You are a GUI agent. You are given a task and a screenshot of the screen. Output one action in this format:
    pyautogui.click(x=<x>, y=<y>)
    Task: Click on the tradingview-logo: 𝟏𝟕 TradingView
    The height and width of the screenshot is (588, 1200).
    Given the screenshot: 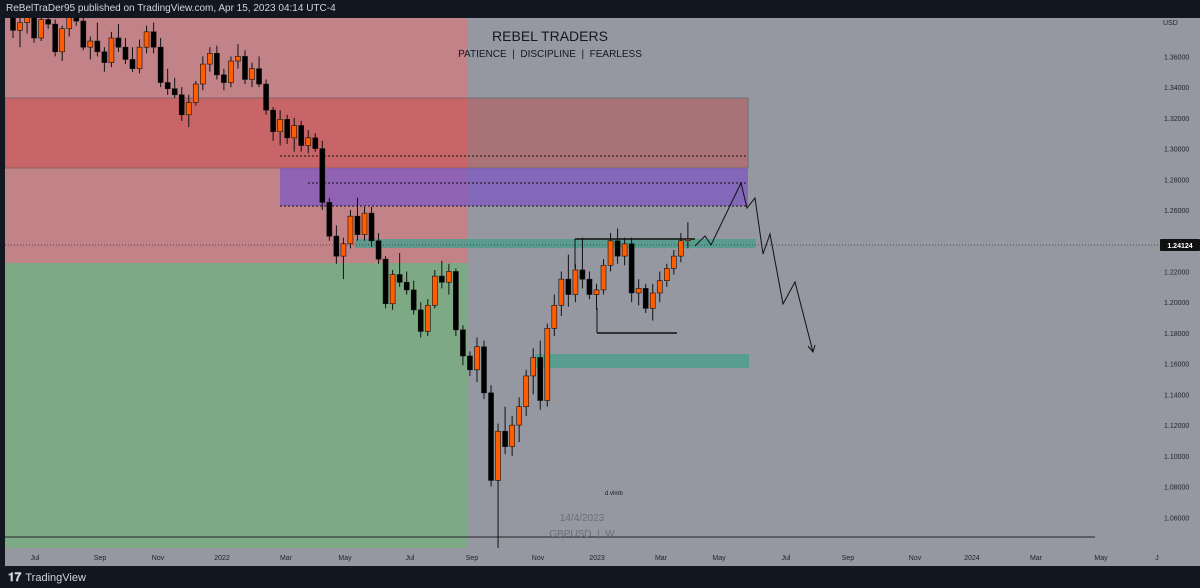 What is the action you would take?
    pyautogui.click(x=47, y=577)
    